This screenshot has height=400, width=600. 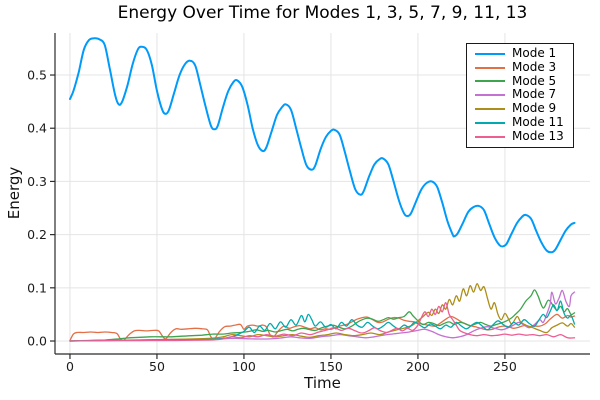 I want to click on y-tick-label: 0.2, so click(x=37, y=234).